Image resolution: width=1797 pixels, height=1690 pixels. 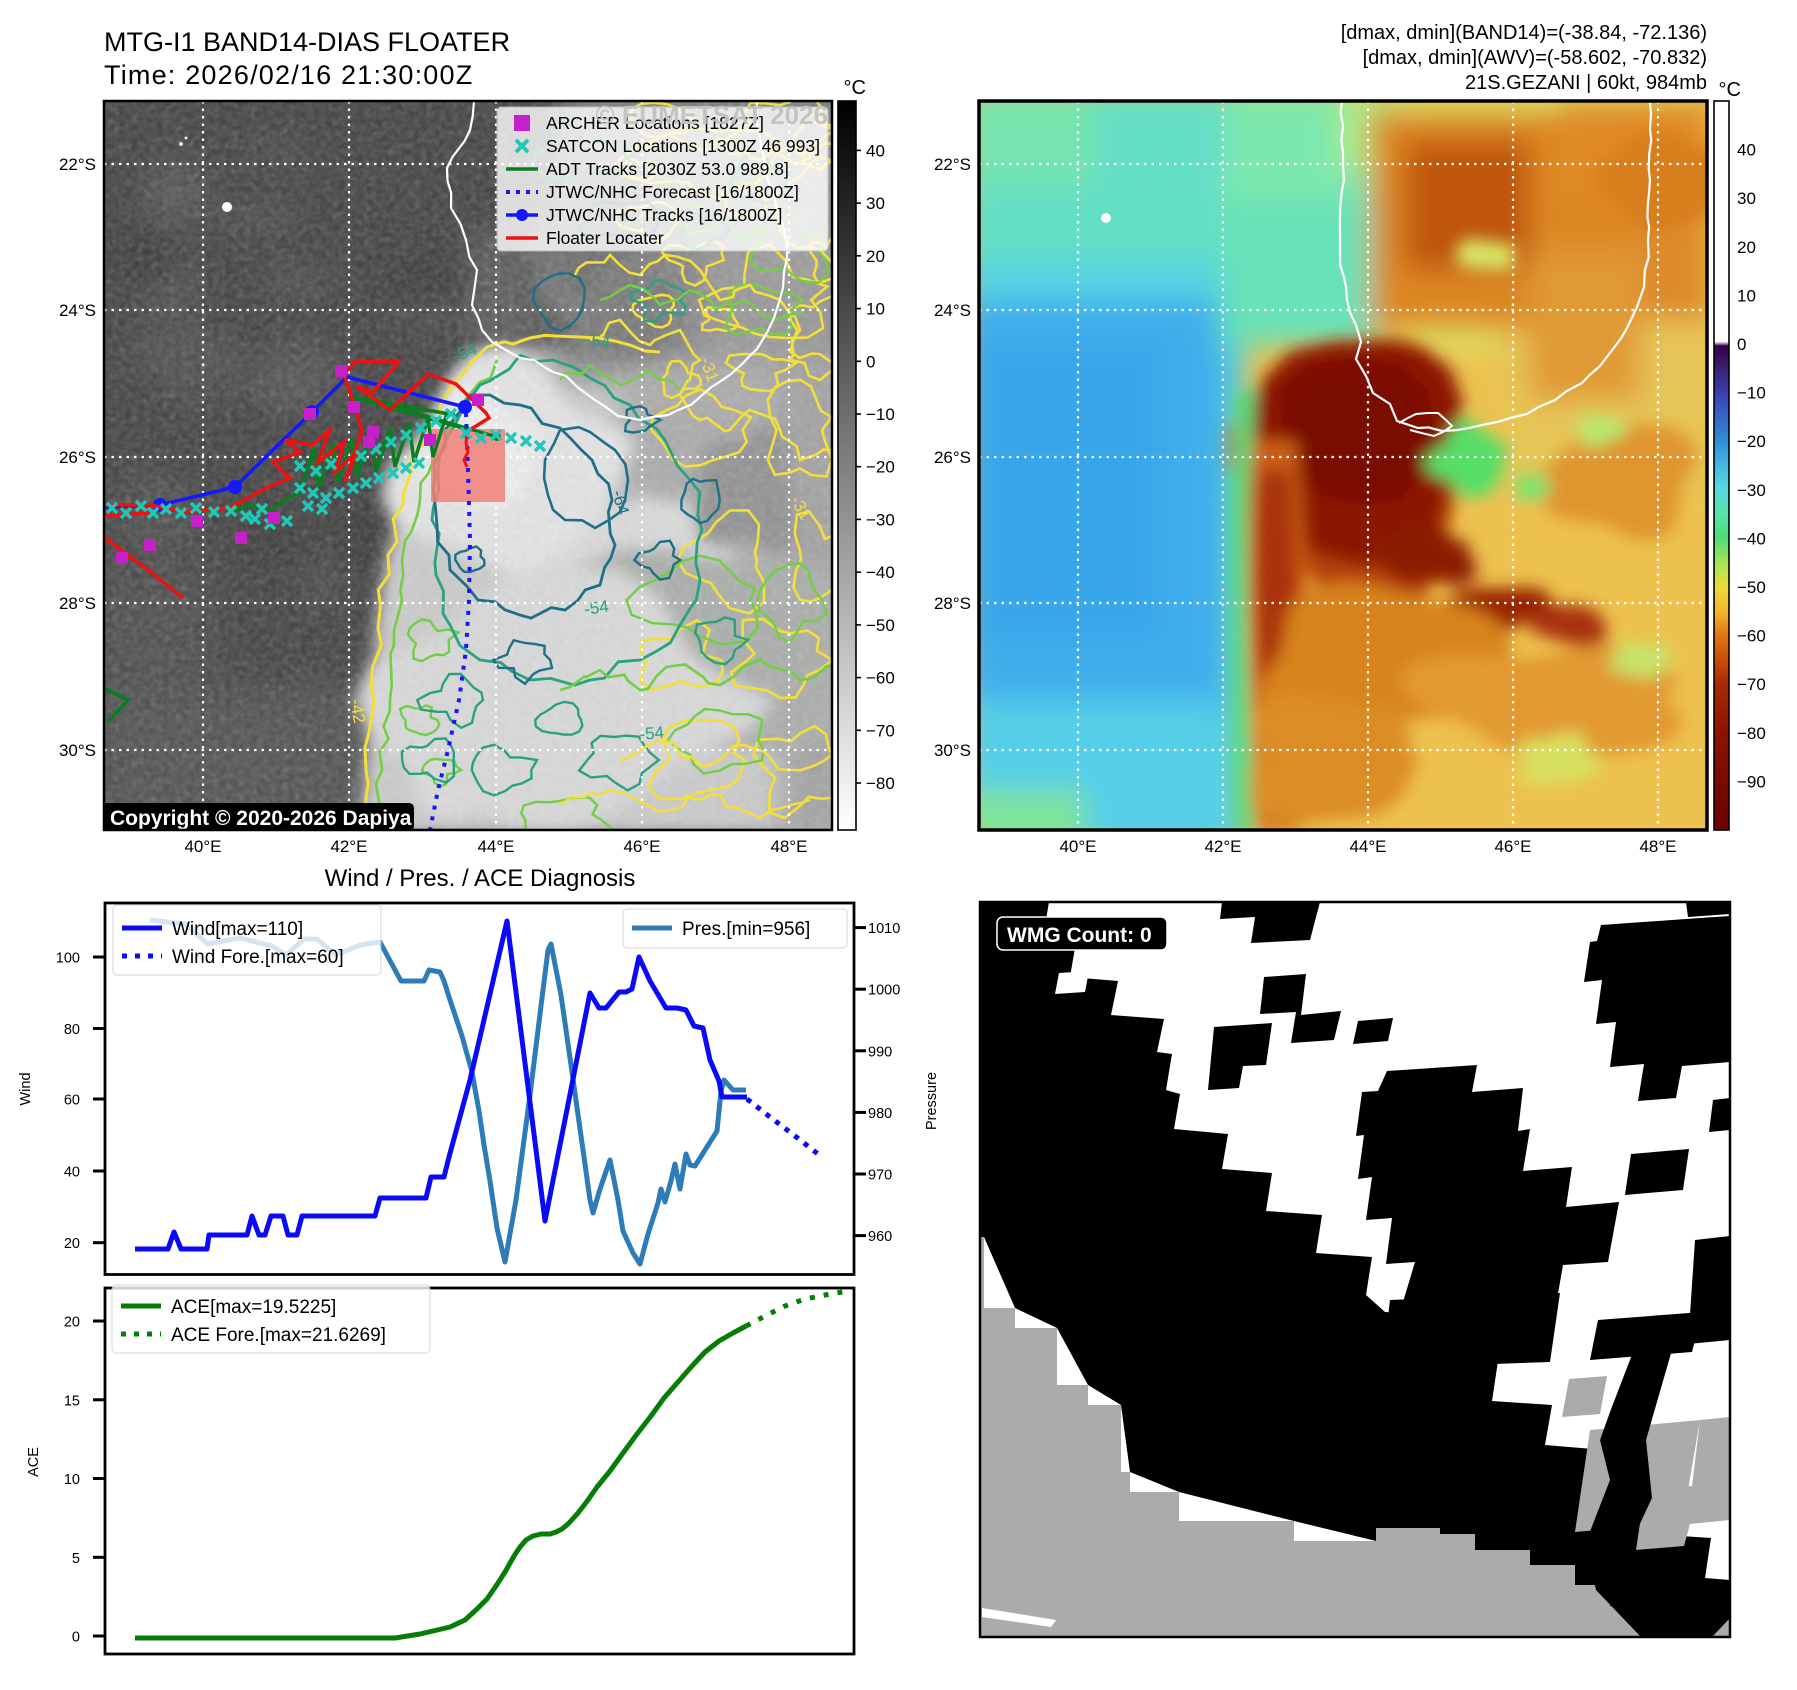 What do you see at coordinates (26, 1088) in the screenshot?
I see `svg-text: Wind` at bounding box center [26, 1088].